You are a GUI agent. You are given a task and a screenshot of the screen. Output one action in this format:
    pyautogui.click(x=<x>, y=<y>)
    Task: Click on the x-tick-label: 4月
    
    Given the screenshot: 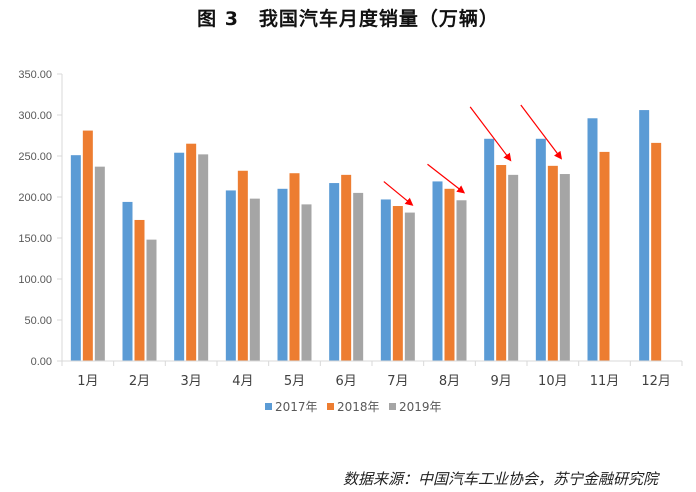 What is the action you would take?
    pyautogui.click(x=242, y=381)
    